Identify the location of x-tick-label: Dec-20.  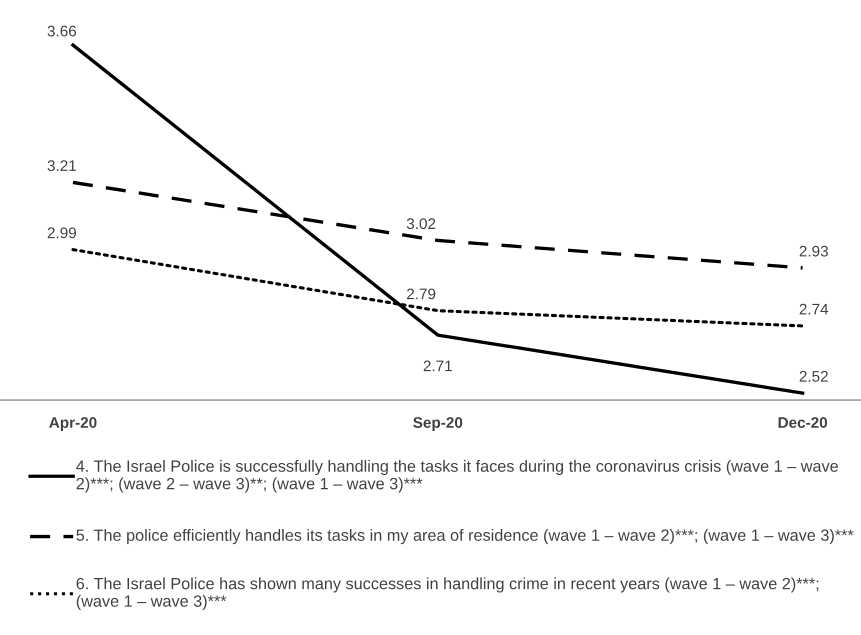
(803, 422).